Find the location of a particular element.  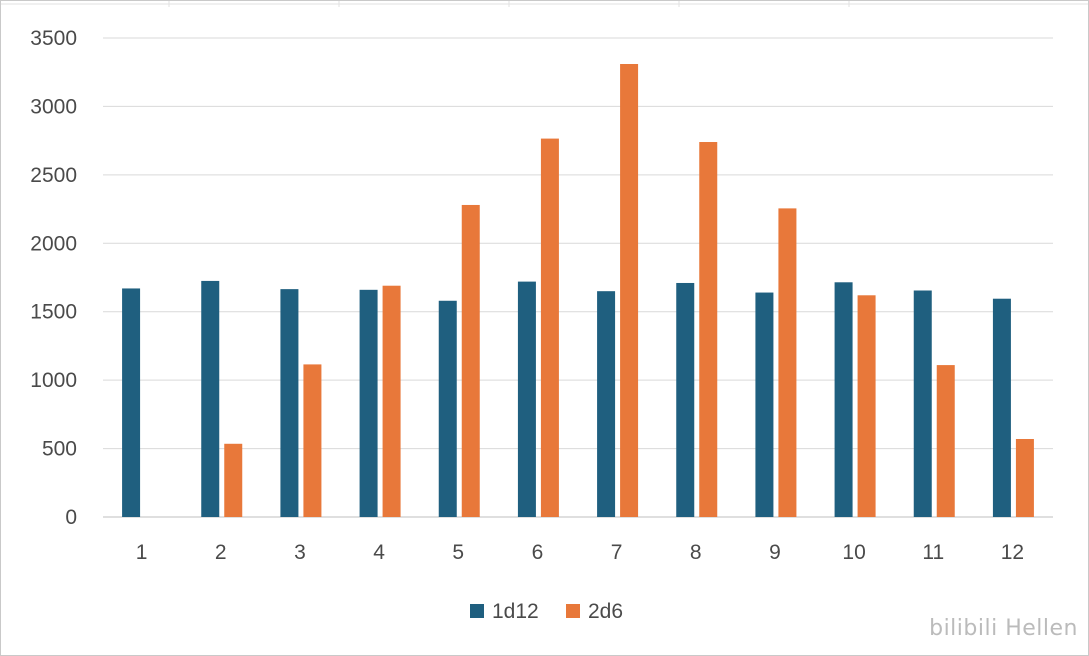

watermark-logo: bilibili Hellen is located at coordinates (1003, 628).